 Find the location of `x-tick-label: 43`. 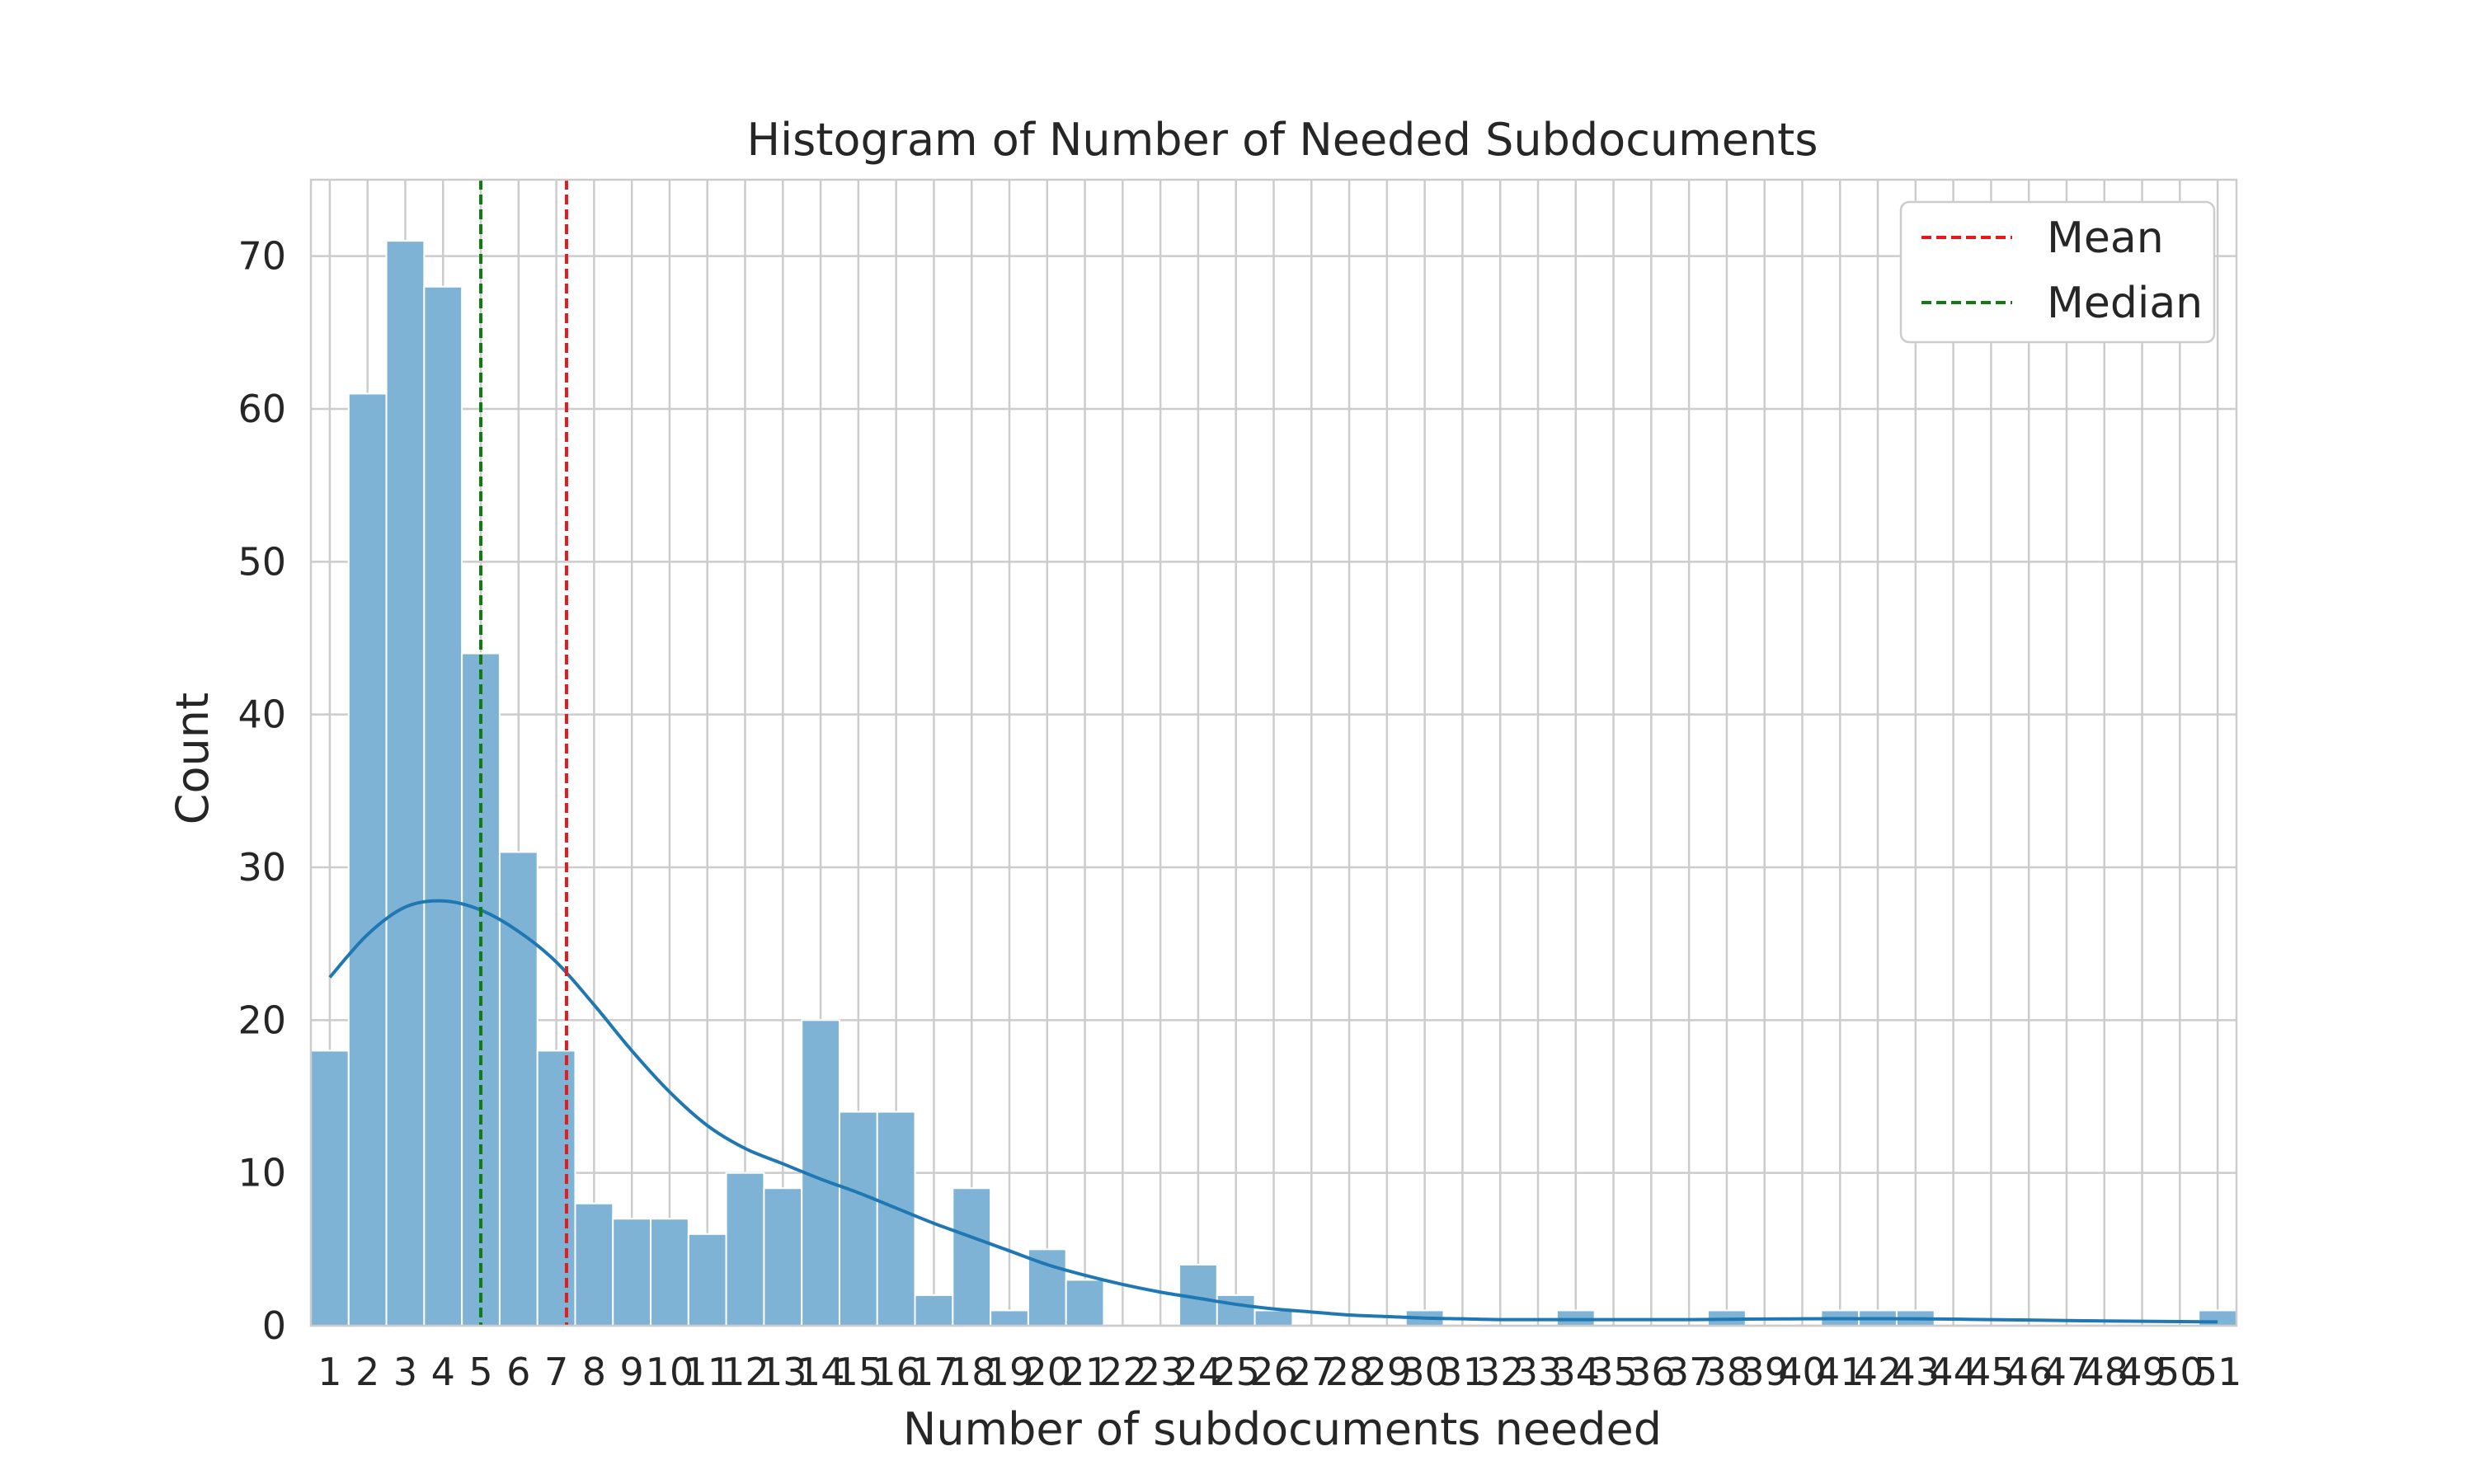

x-tick-label: 43 is located at coordinates (1916, 1372).